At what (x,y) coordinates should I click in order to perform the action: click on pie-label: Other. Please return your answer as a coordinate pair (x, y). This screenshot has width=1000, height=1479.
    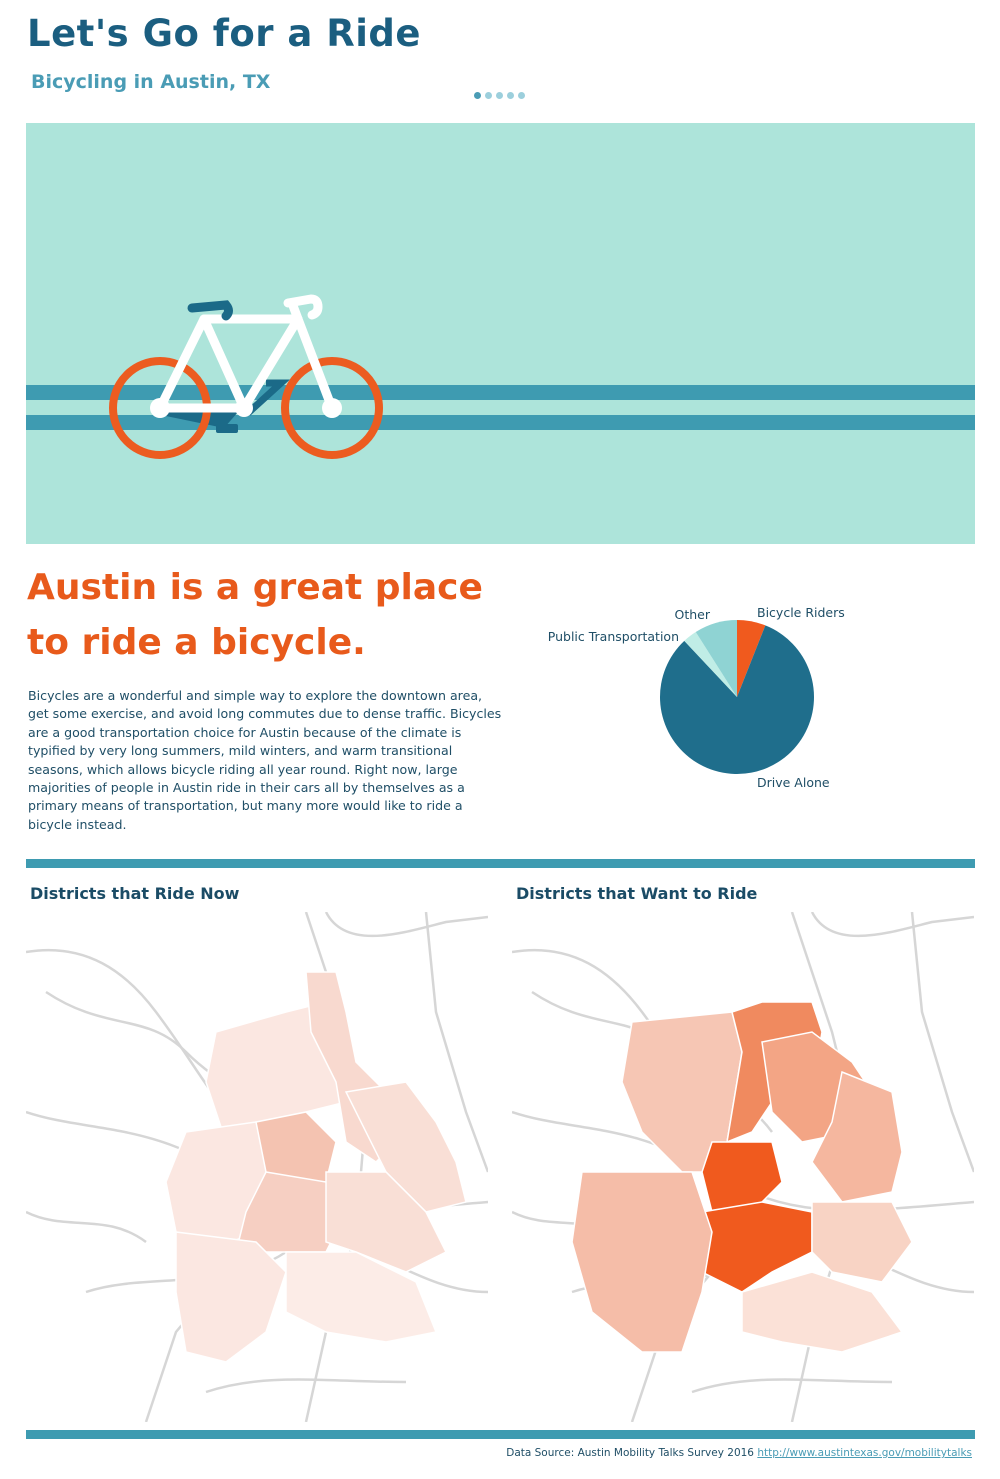
    Looking at the image, I should click on (693, 614).